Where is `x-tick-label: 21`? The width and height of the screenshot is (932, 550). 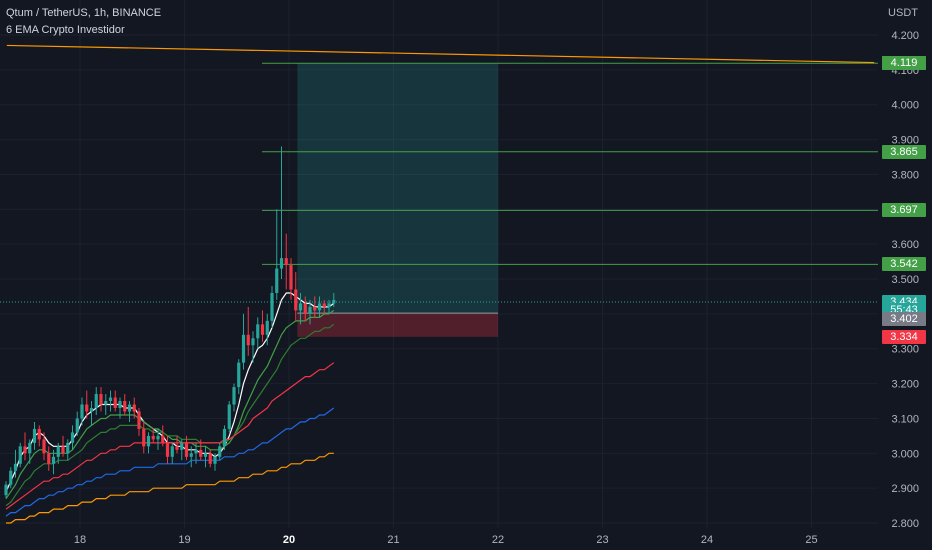 x-tick-label: 21 is located at coordinates (393, 540).